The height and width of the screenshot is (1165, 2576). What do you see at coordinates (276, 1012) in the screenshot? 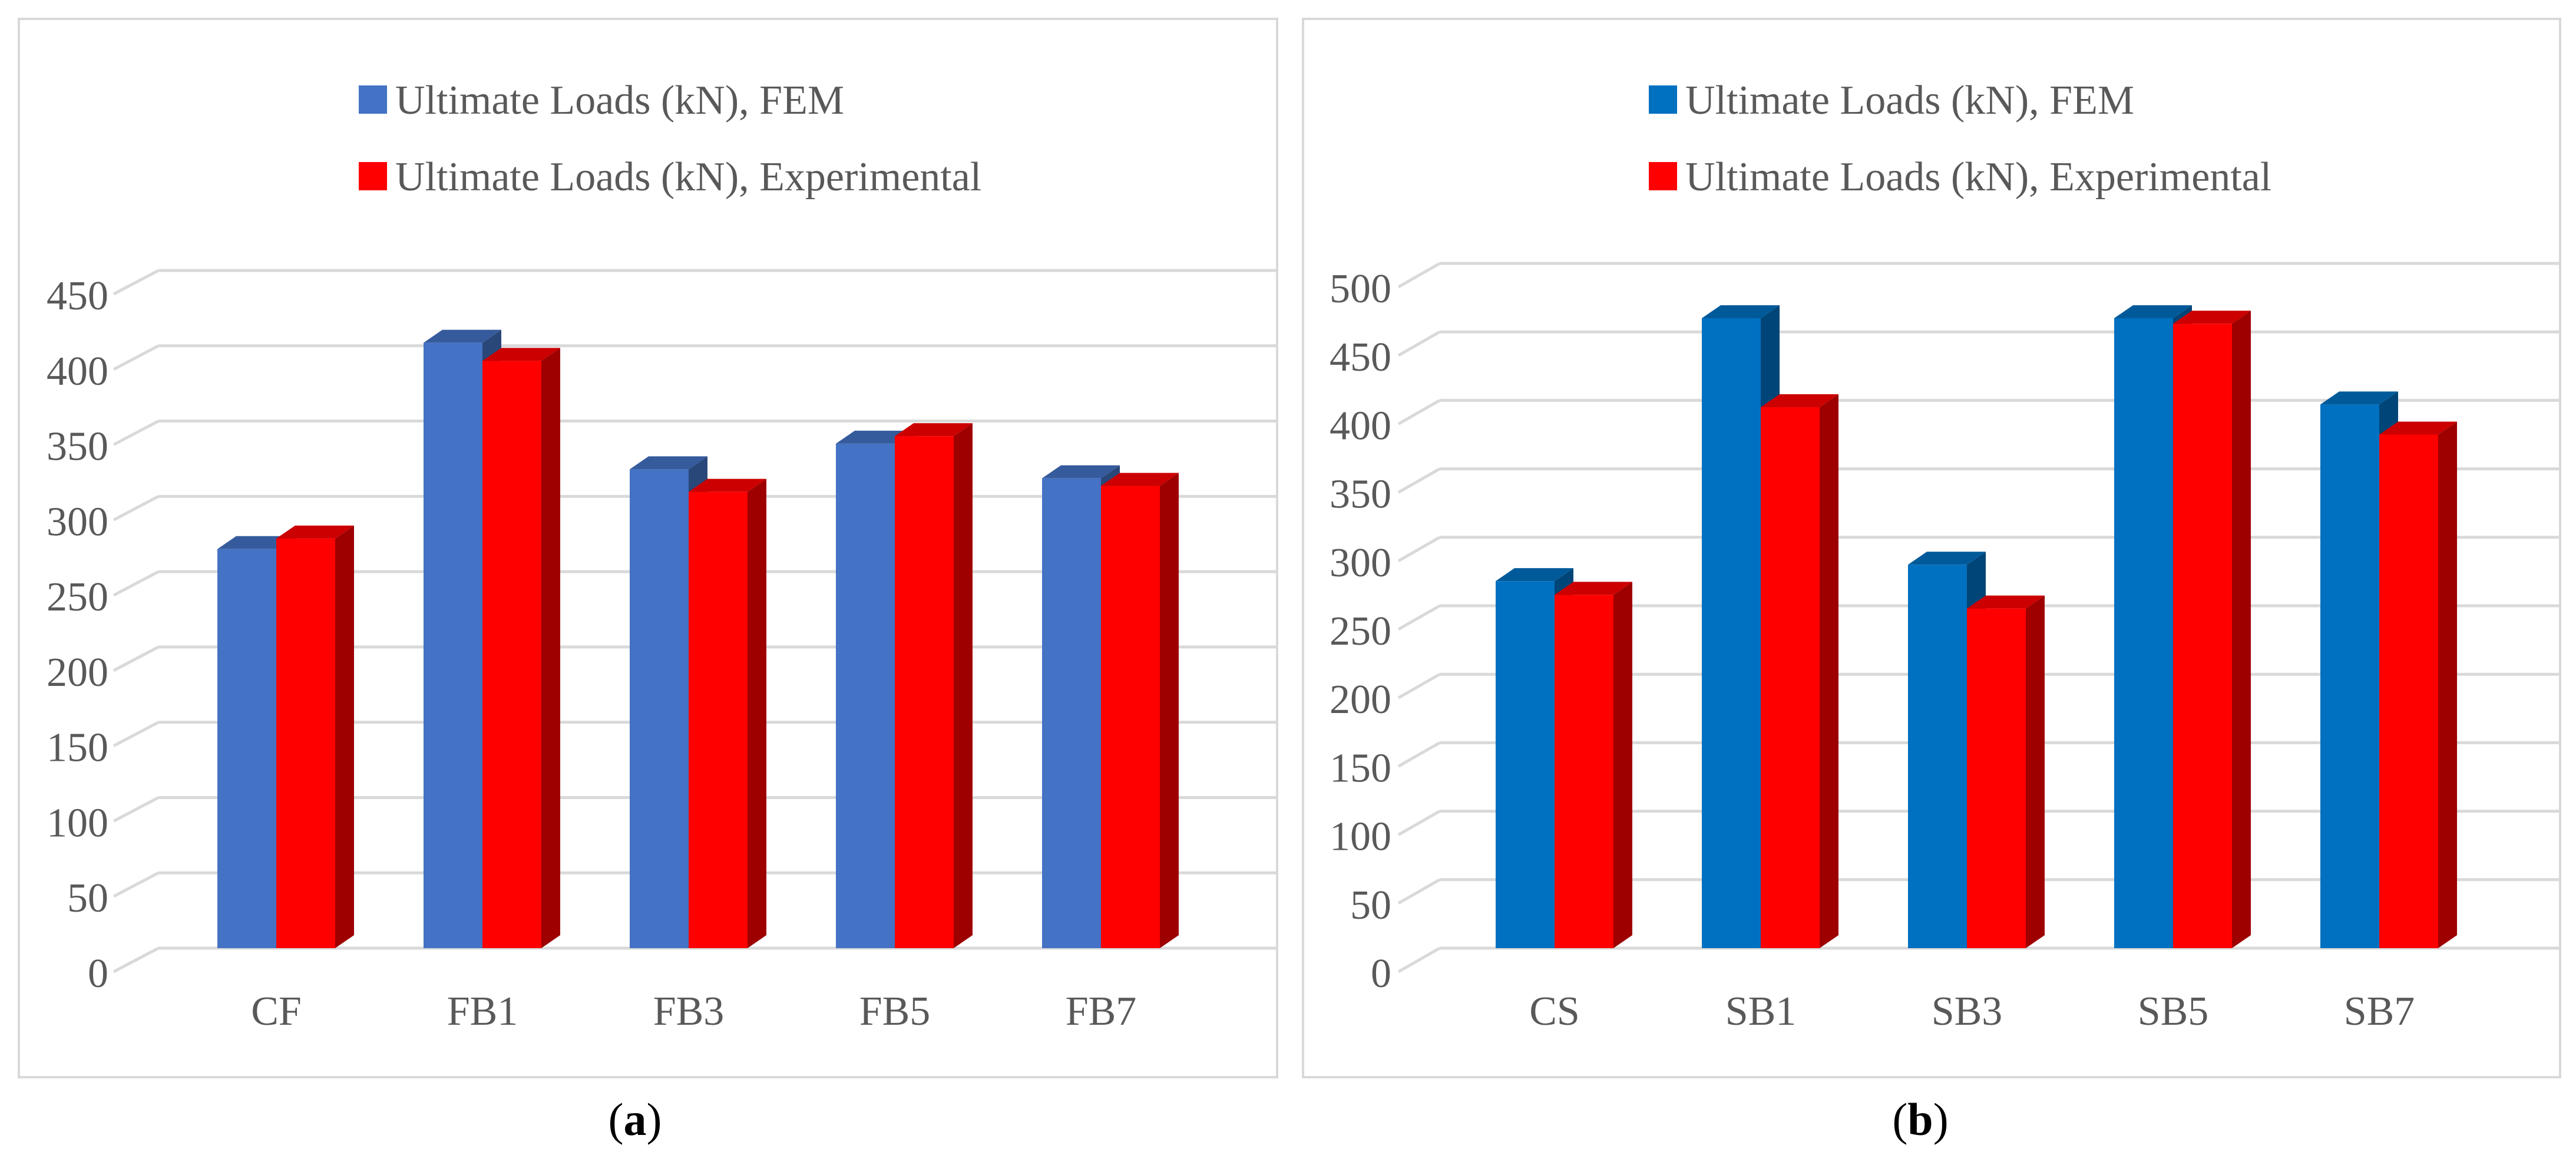
I see `x-category-label-a-0: CF` at bounding box center [276, 1012].